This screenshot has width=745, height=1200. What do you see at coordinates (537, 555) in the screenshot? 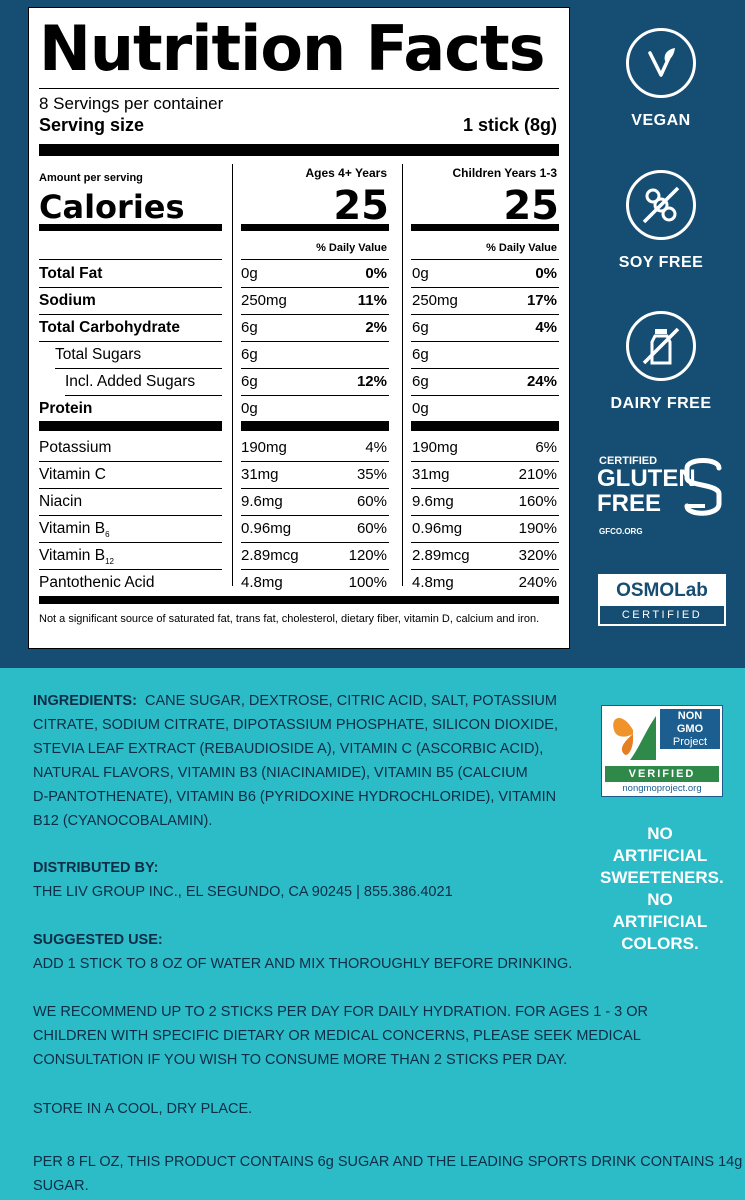
I see `dv-children: 320%` at bounding box center [537, 555].